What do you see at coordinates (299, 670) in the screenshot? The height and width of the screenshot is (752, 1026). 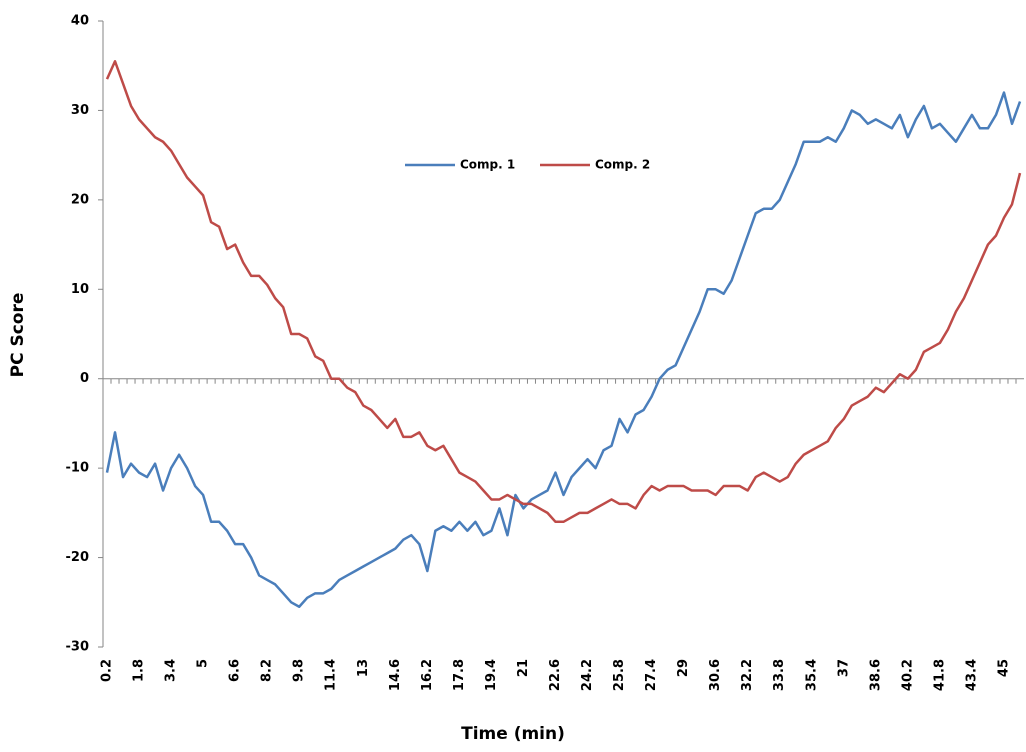 I see `x-tick-label: 9.8` at bounding box center [299, 670].